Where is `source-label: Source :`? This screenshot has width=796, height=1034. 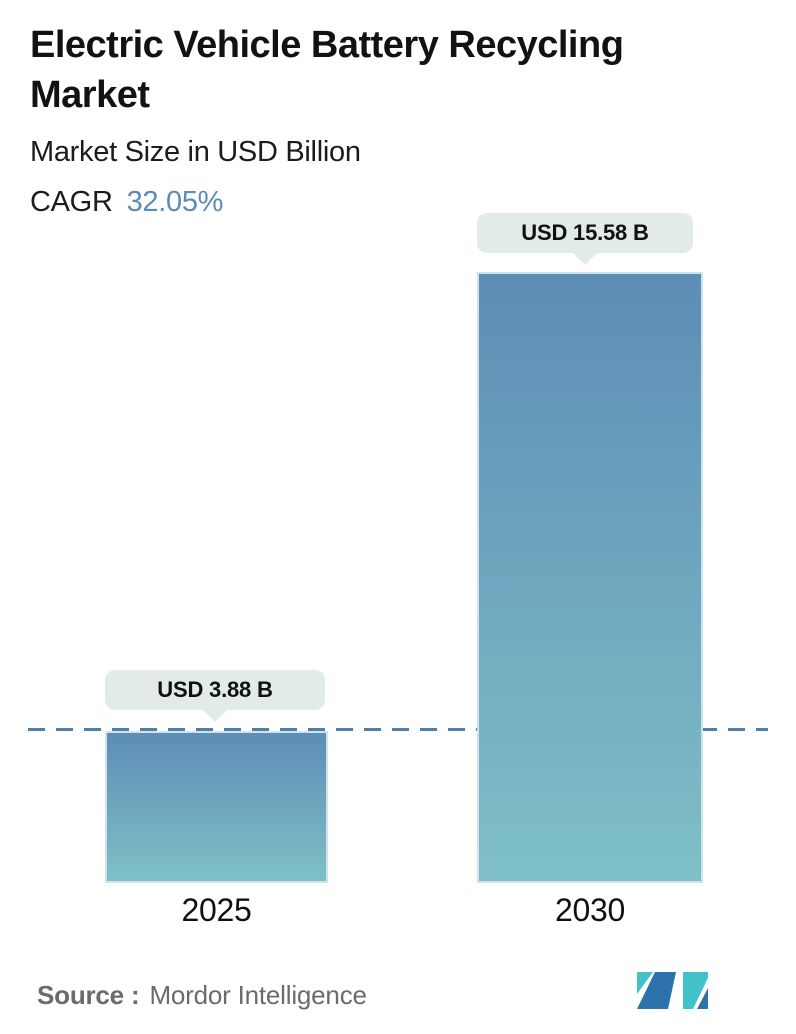 source-label: Source : is located at coordinates (88, 995).